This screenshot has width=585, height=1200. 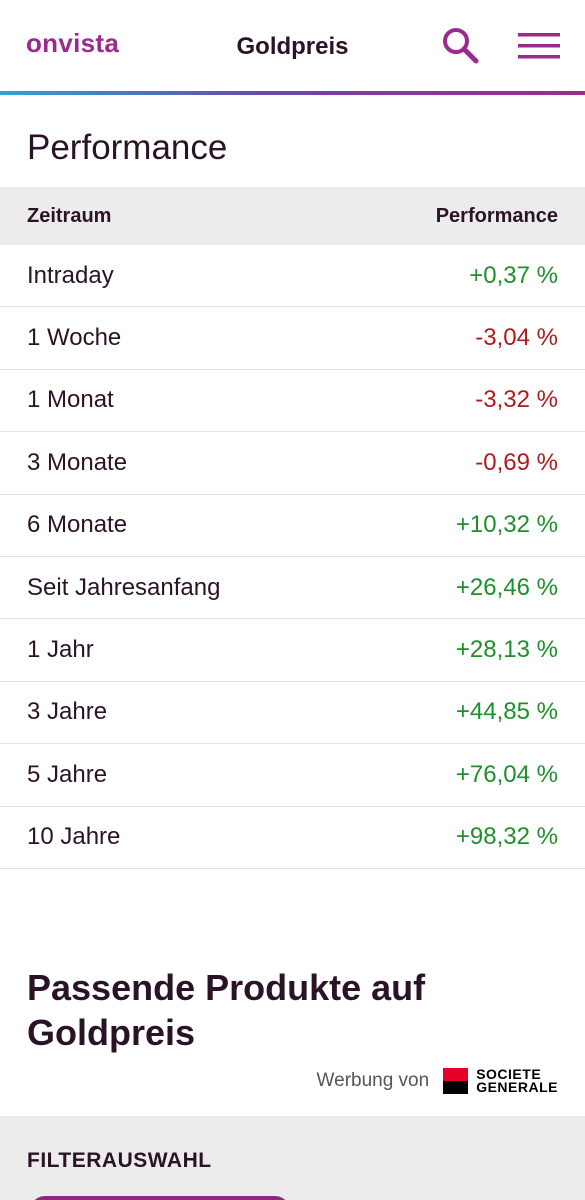 I want to click on row-period-label: 1 Jahr, so click(x=60, y=650).